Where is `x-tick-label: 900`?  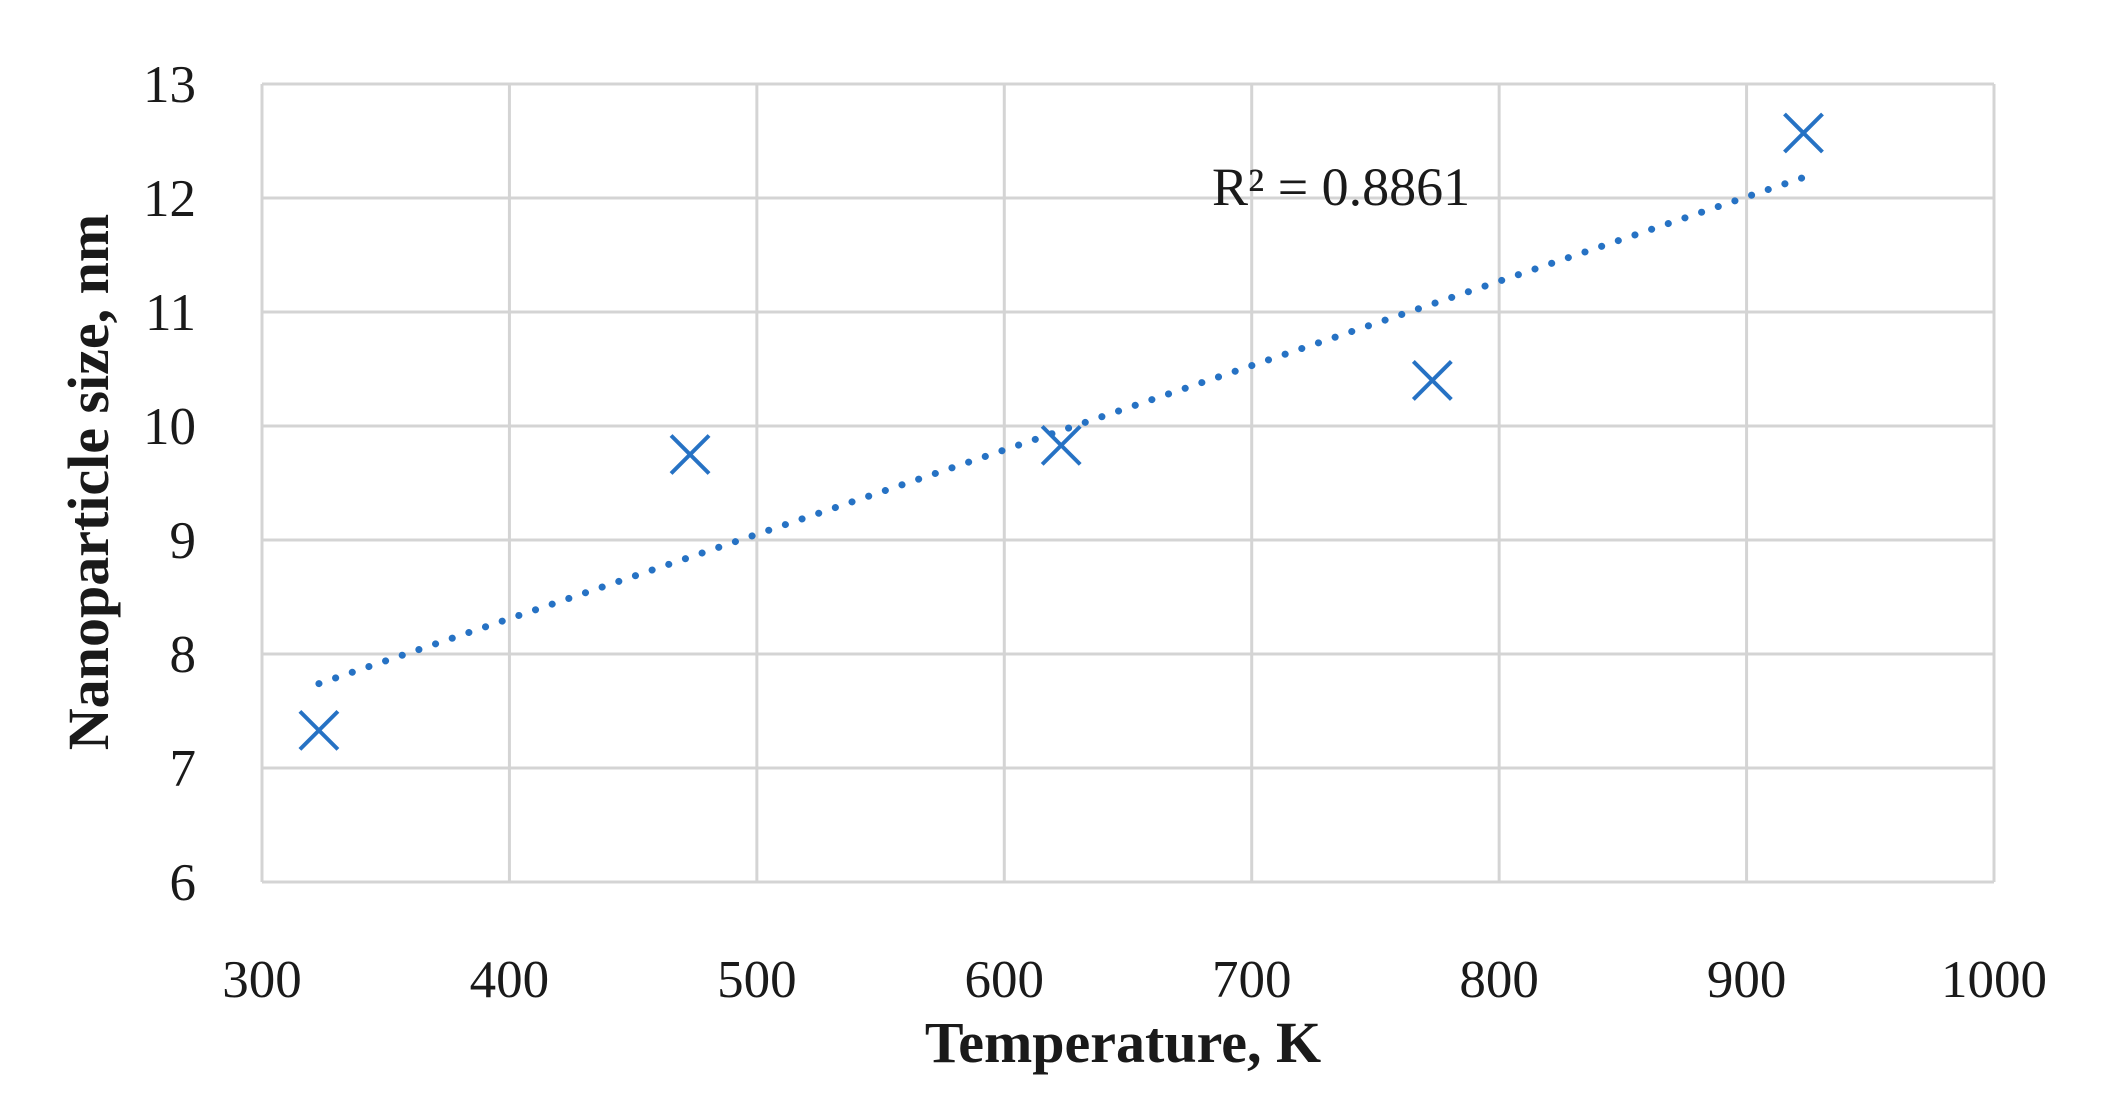
x-tick-label: 900 is located at coordinates (1747, 980).